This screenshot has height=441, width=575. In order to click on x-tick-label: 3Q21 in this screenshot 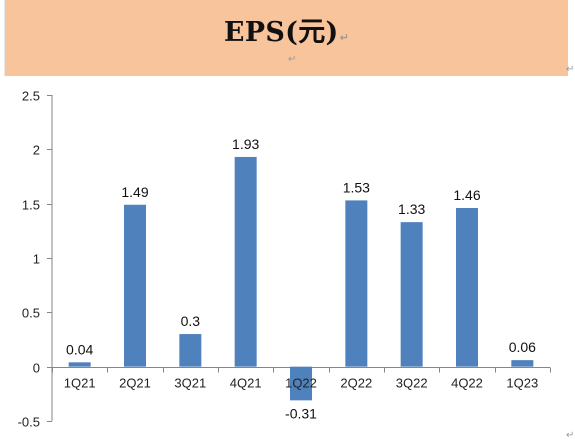, I will do `click(190, 383)`.